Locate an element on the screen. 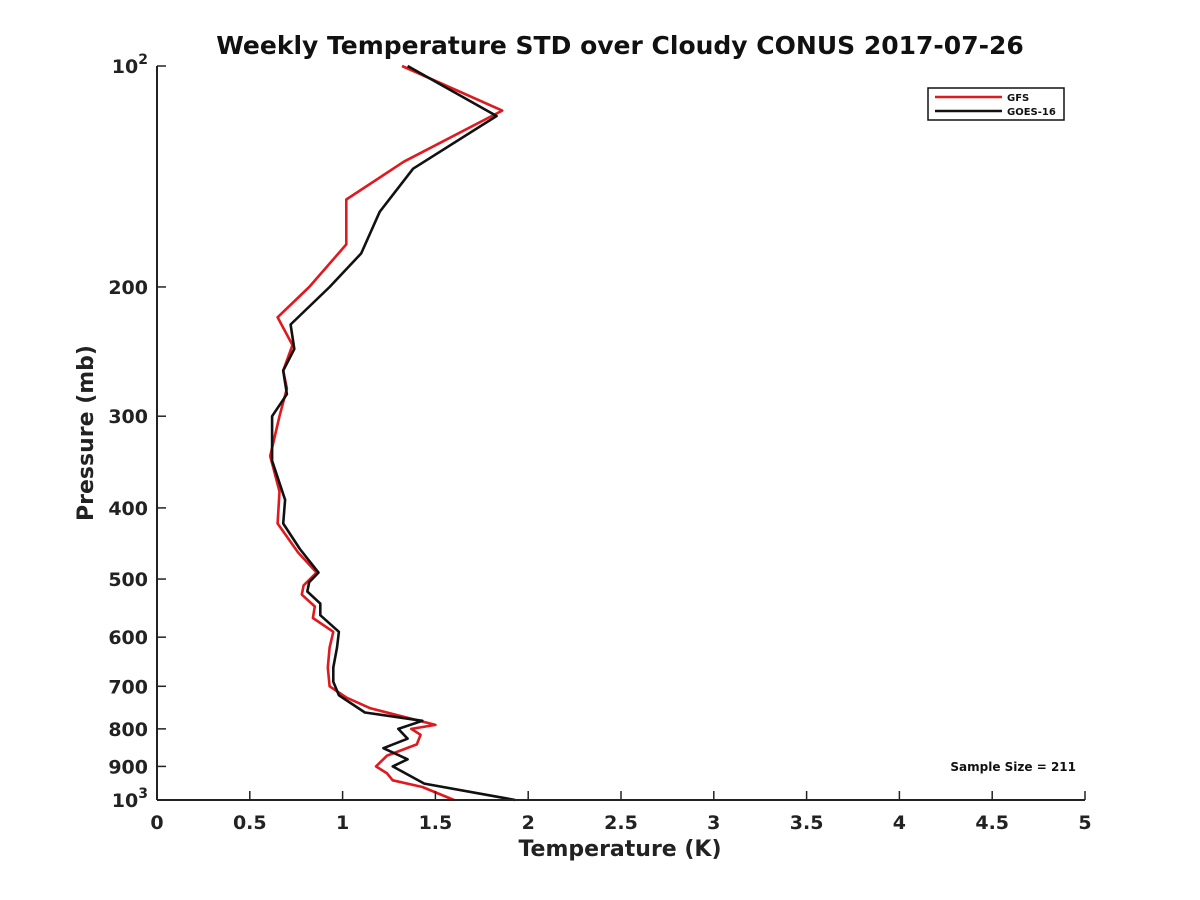 Image resolution: width=1200 pixels, height=900 pixels. x-tick-label: 3.5 is located at coordinates (807, 823).